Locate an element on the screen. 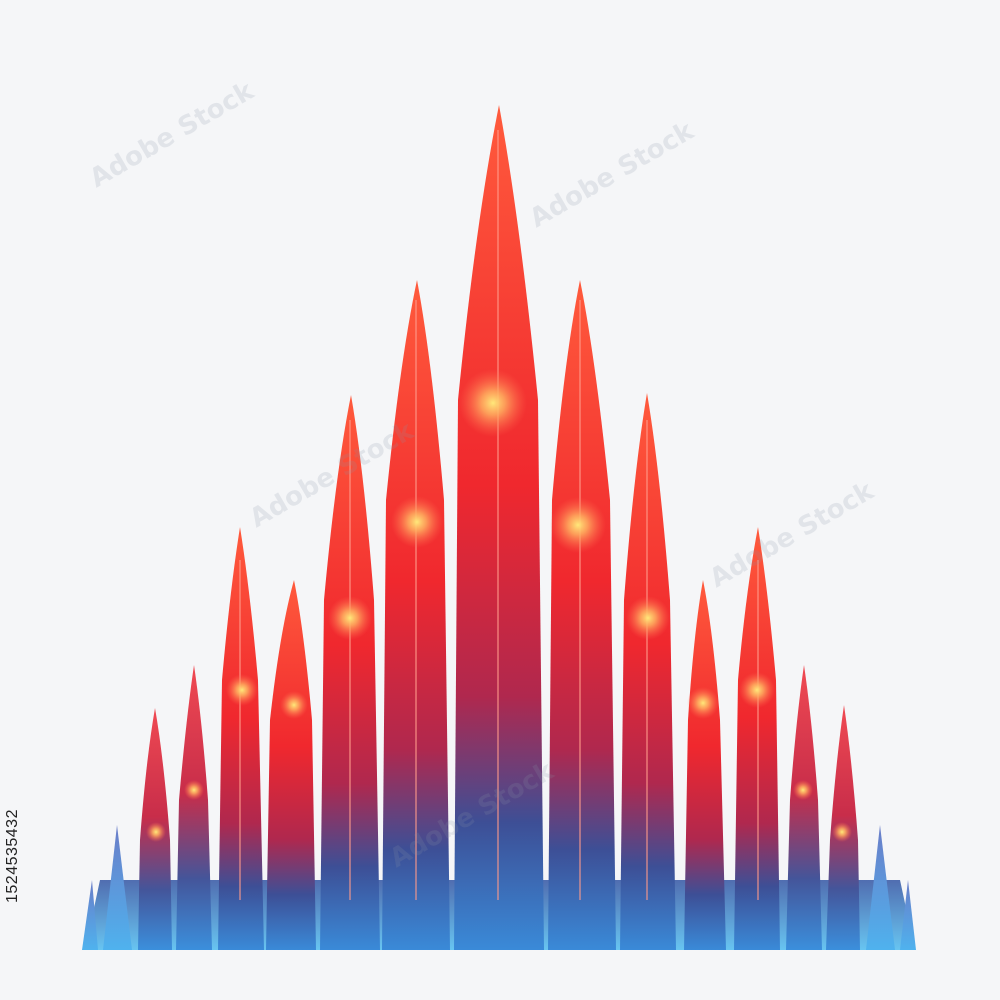 The image size is (1000, 1000). spire-r3 is located at coordinates (705, 765).